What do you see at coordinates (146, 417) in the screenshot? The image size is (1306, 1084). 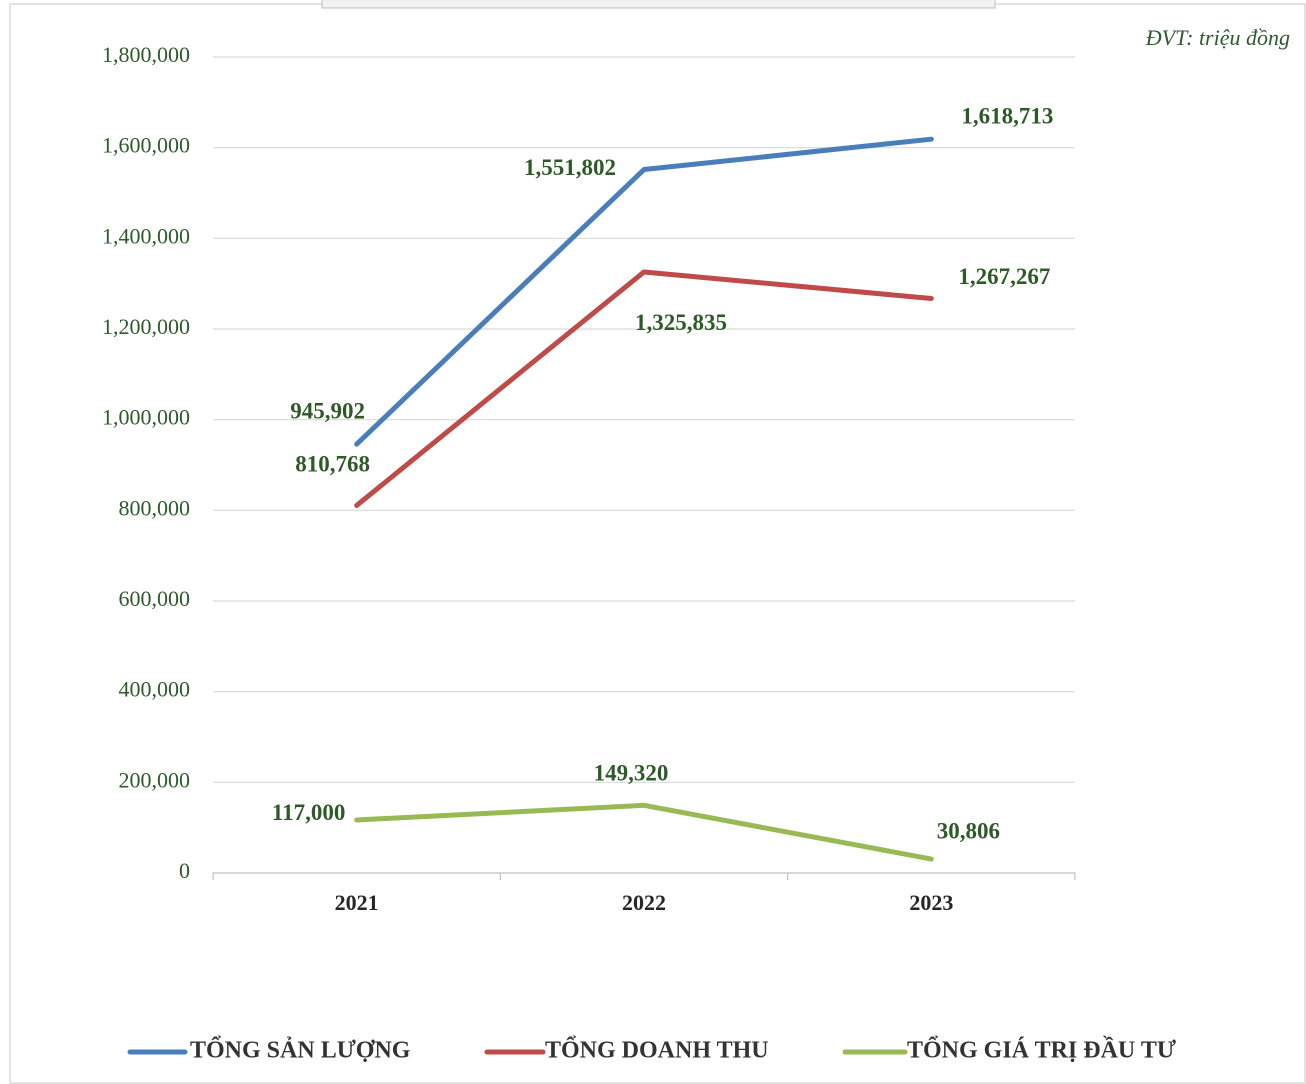 I see `y-tick-label: 1,000,000` at bounding box center [146, 417].